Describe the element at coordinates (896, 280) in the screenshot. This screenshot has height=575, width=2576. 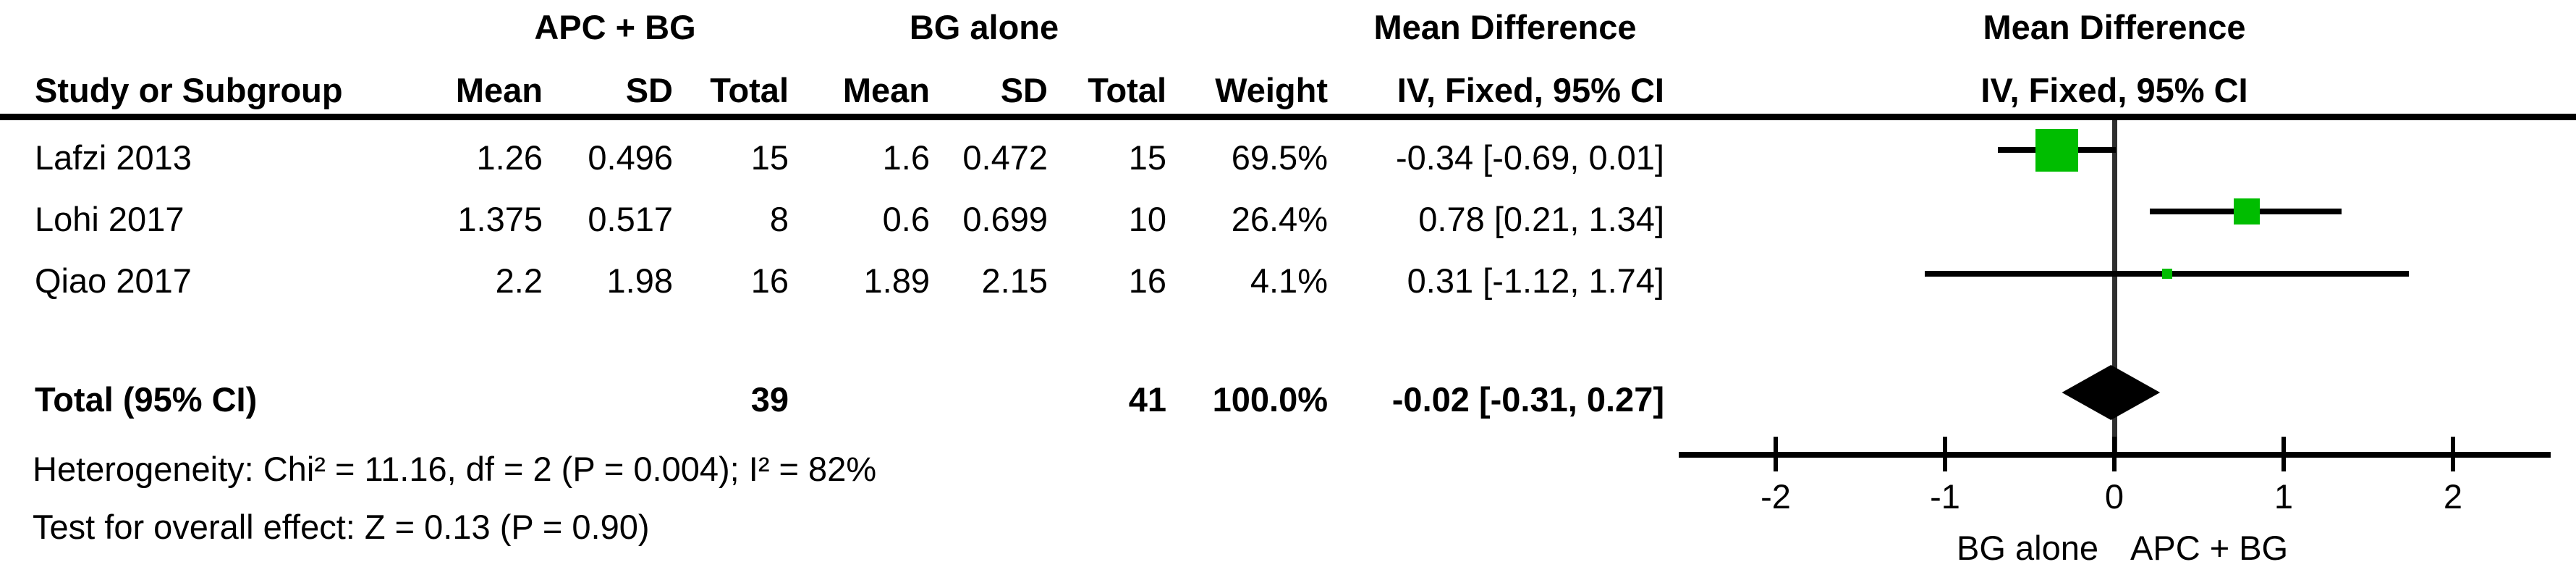
I see `cell-mean2: 1.89` at that location.